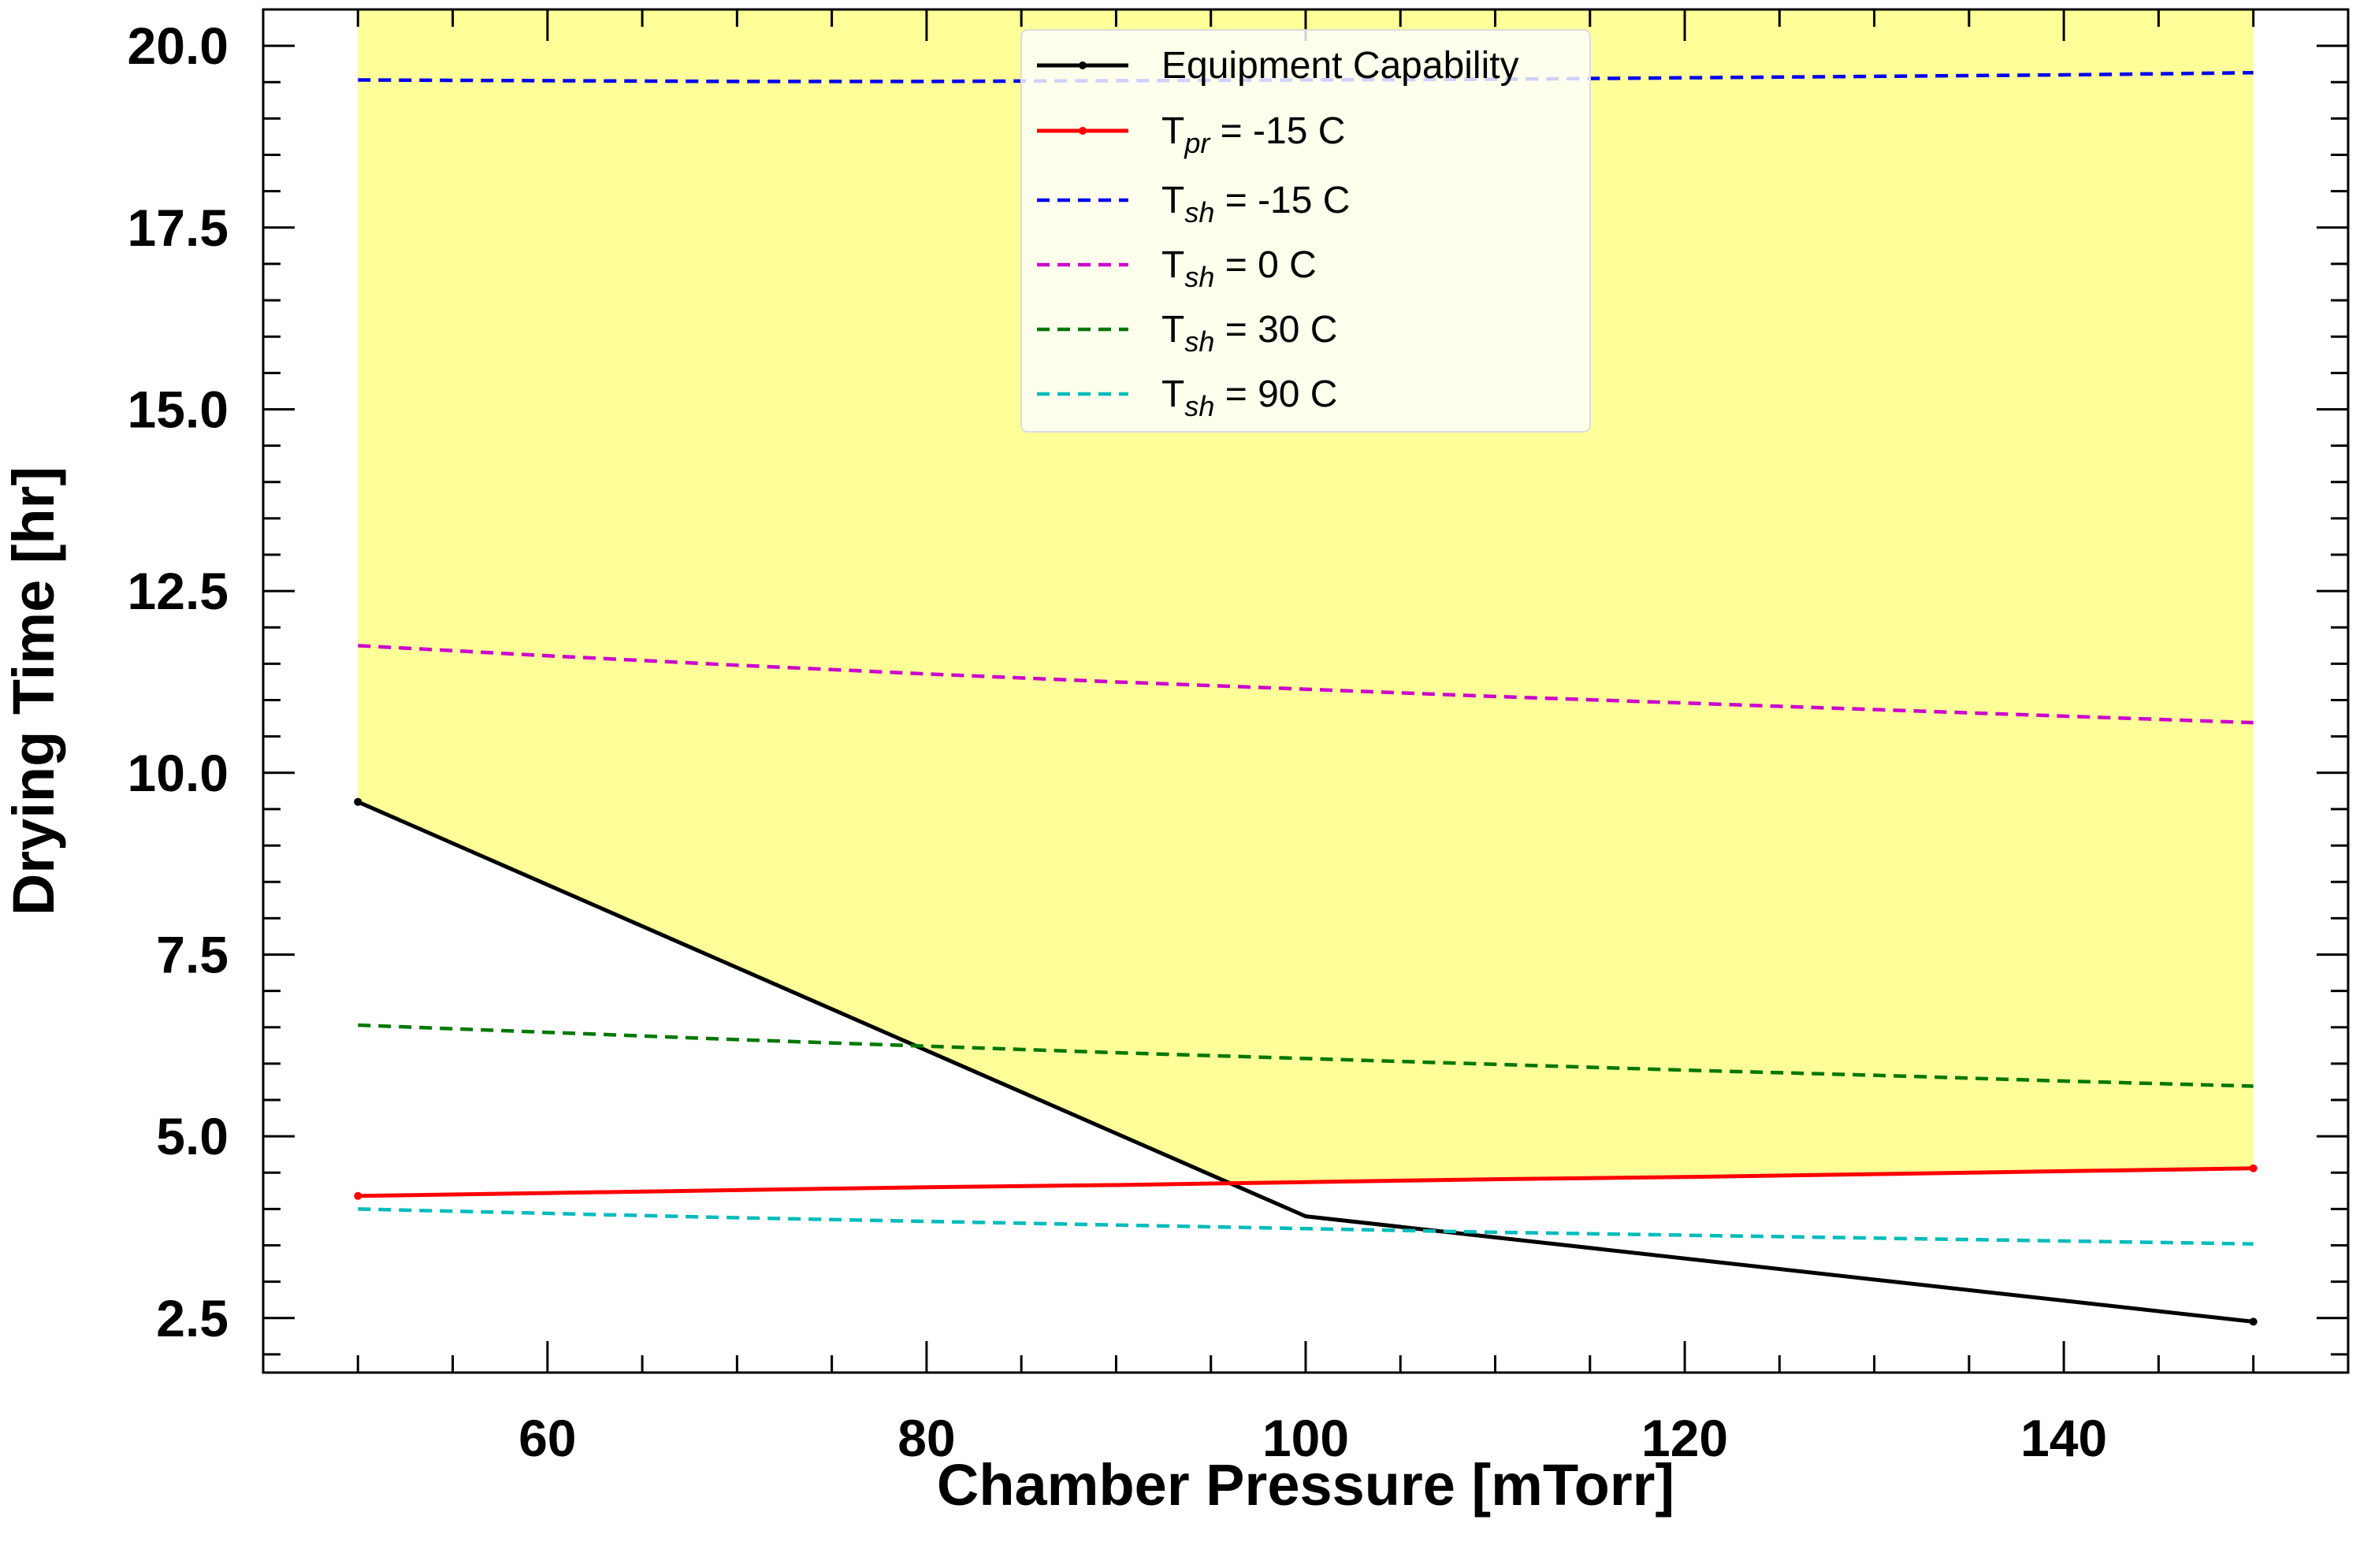  I want to click on legend-box, so click(1305, 231).